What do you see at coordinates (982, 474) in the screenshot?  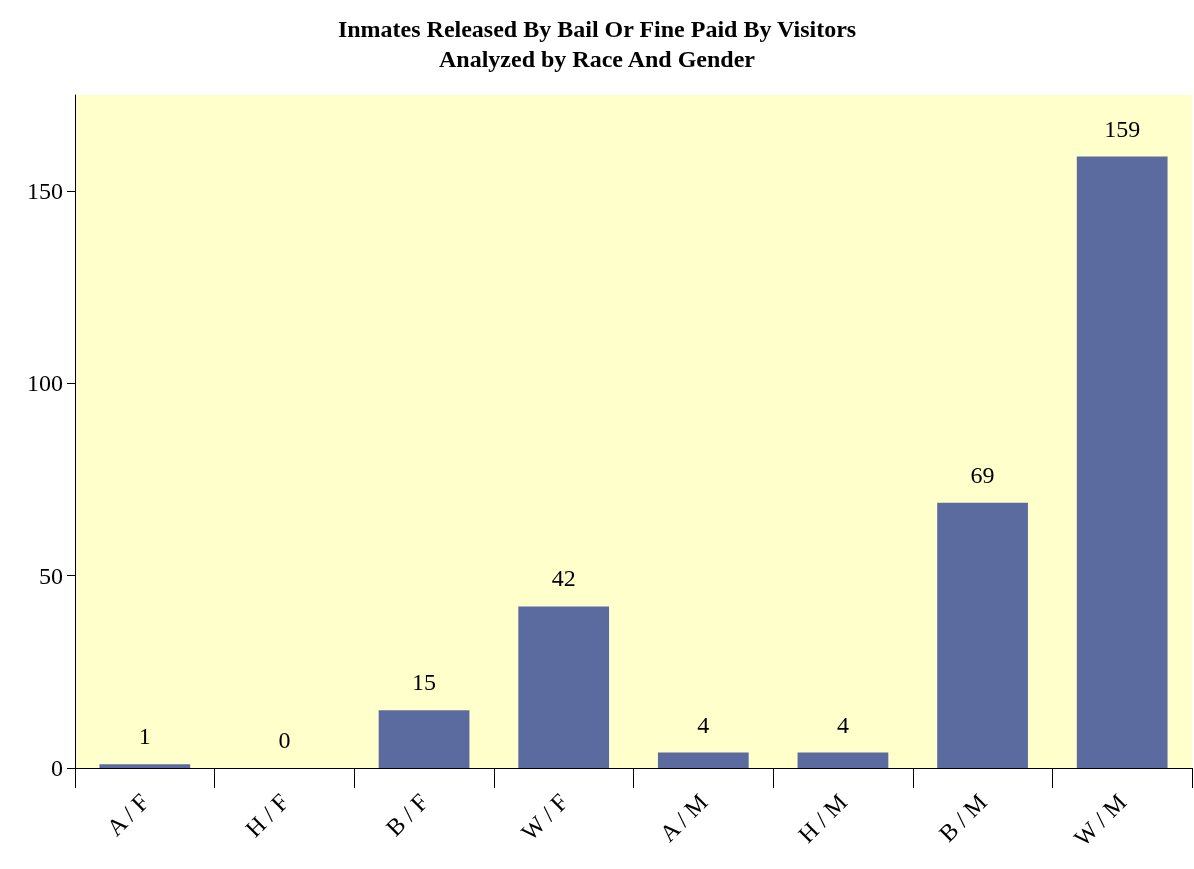 I see `data-label: 69` at bounding box center [982, 474].